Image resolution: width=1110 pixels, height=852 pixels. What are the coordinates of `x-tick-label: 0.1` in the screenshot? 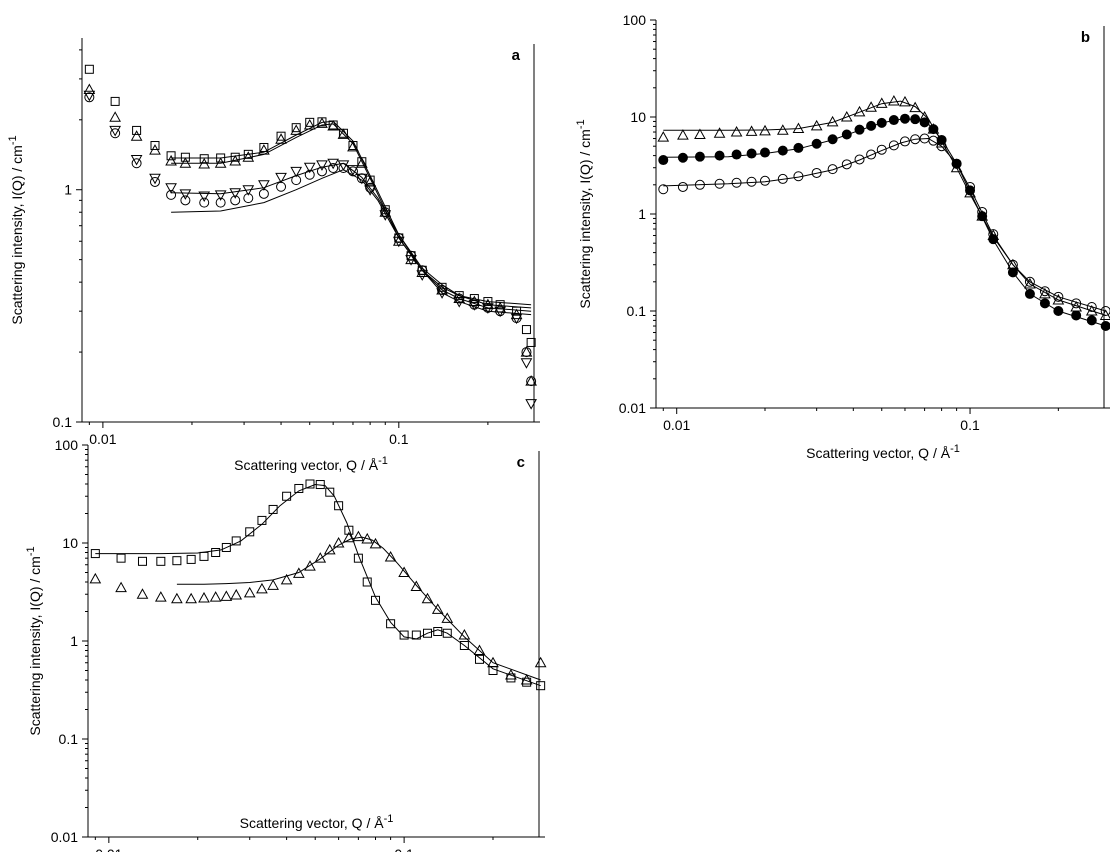 It's located at (399, 439).